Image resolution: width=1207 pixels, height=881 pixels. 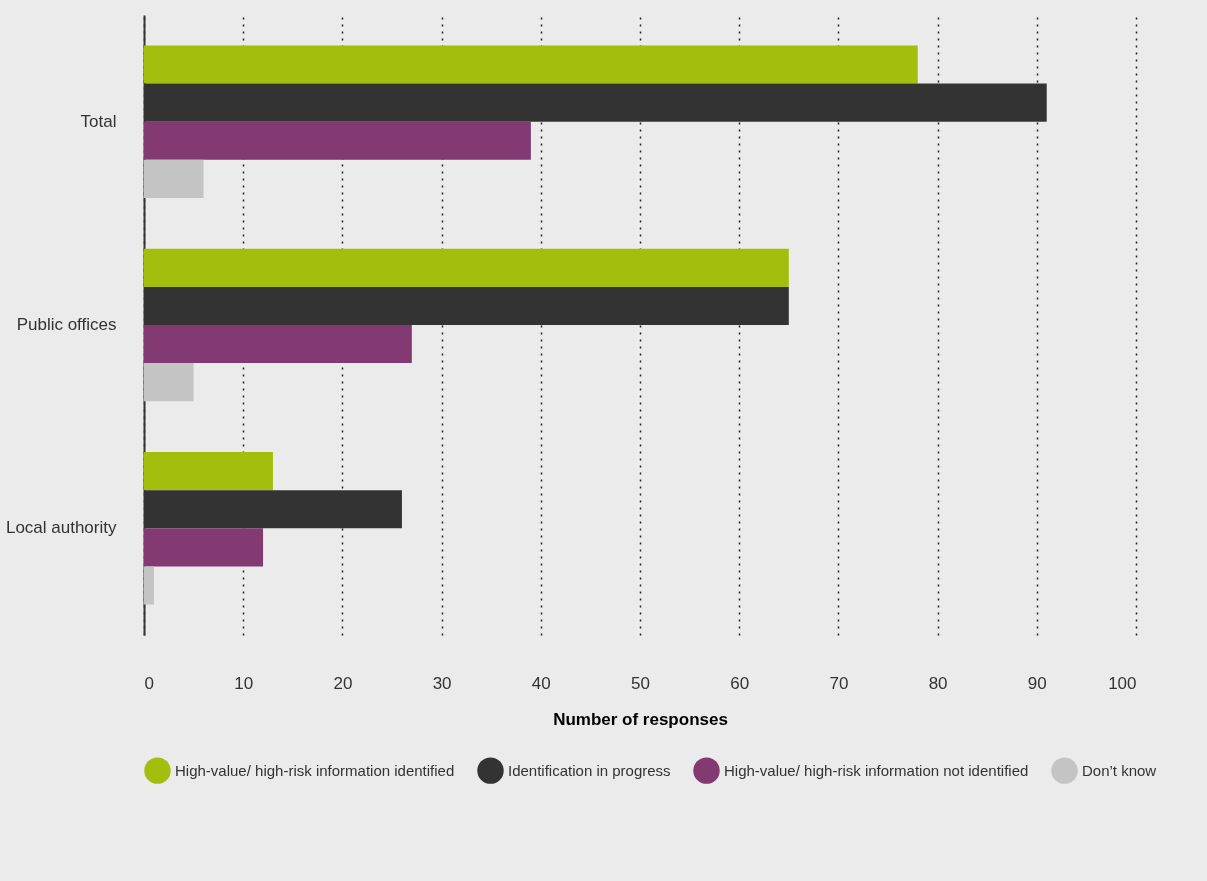 I want to click on y-tick-label: Local authority, so click(x=61, y=528).